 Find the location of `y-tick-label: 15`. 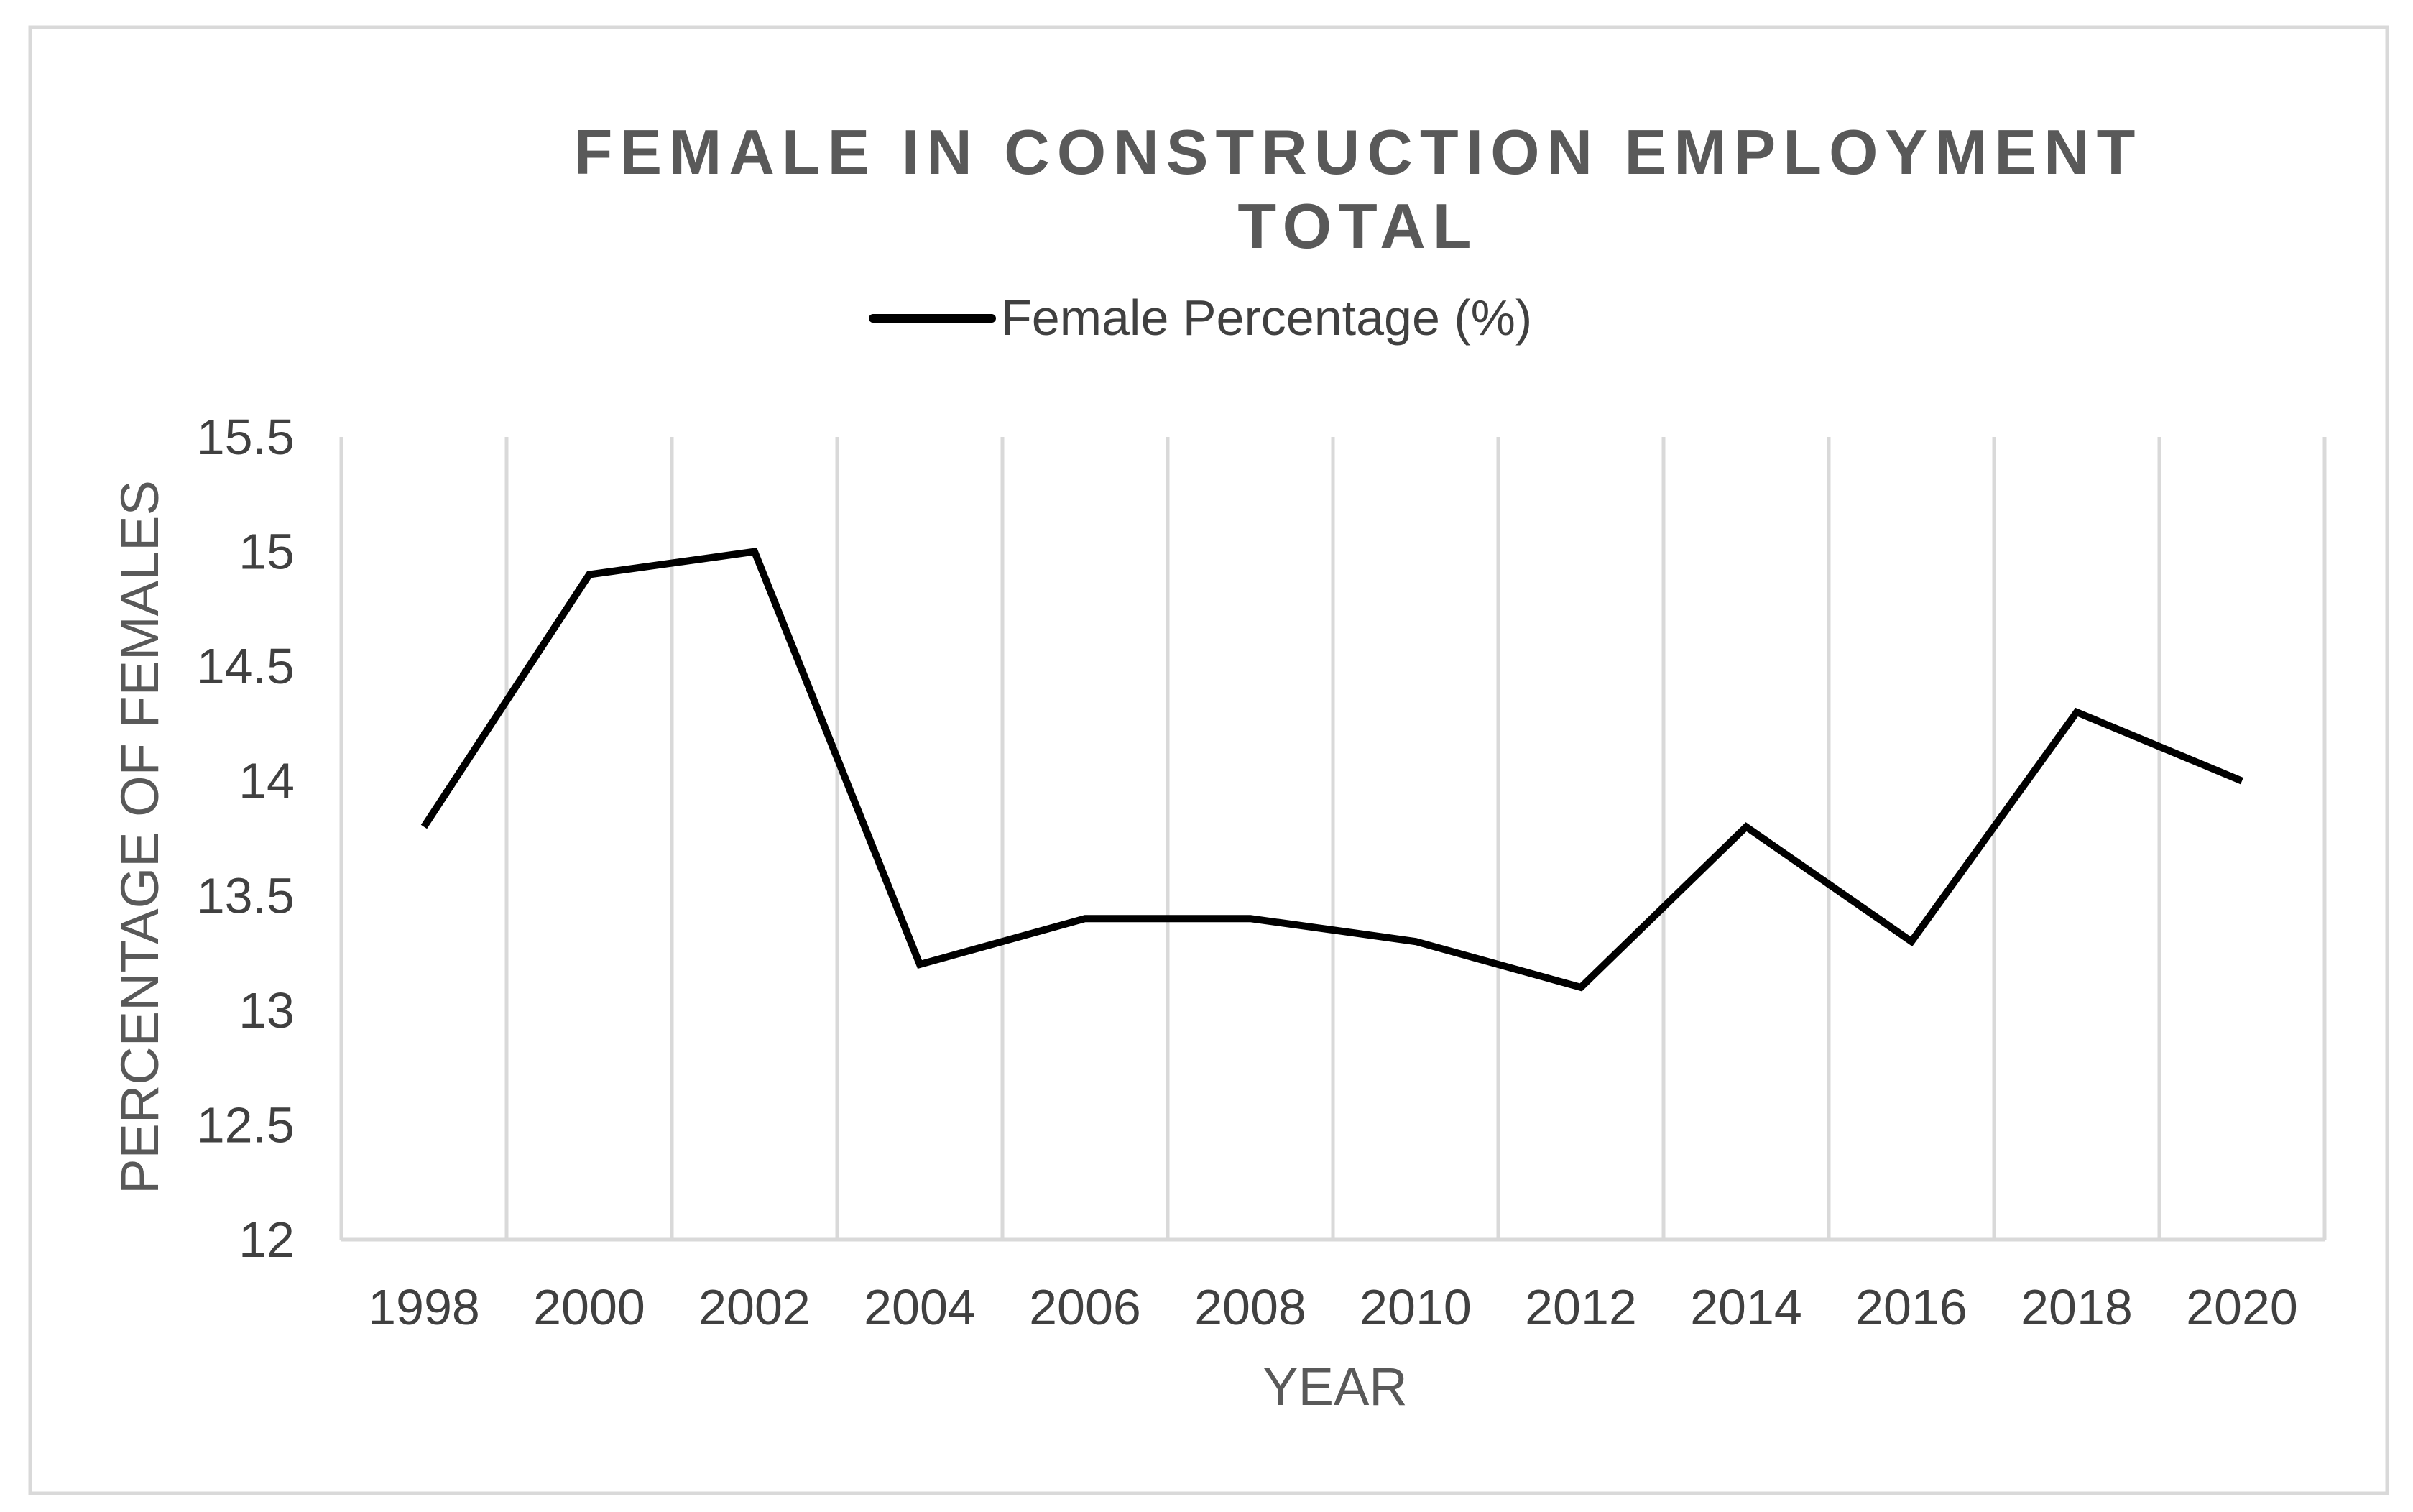

y-tick-label: 15 is located at coordinates (267, 552).